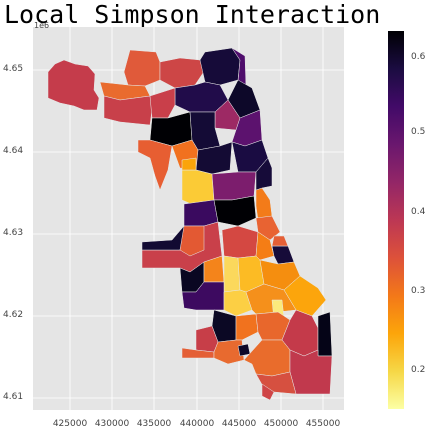  What do you see at coordinates (112, 424) in the screenshot?
I see `x-tick-label: 430000` at bounding box center [112, 424].